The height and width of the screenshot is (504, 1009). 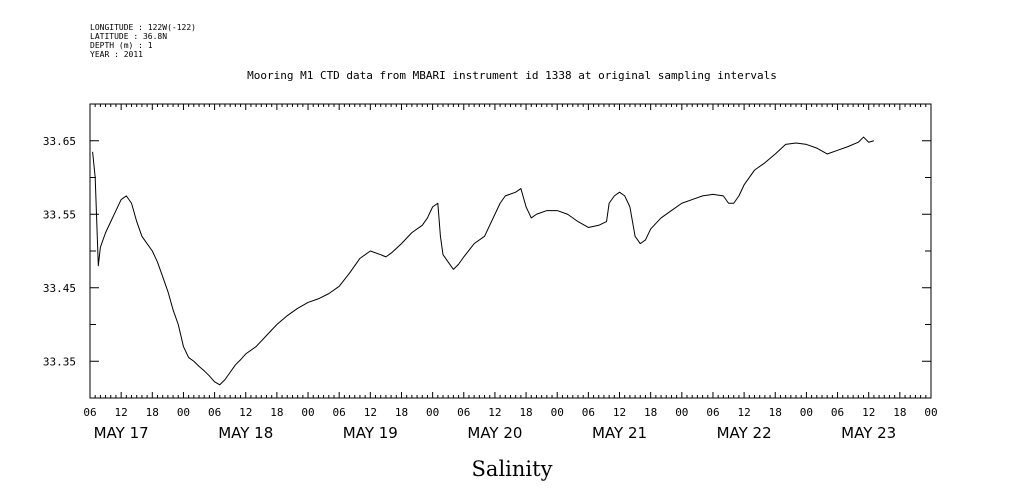 I want to click on day-label: MAY 21, so click(x=619, y=433).